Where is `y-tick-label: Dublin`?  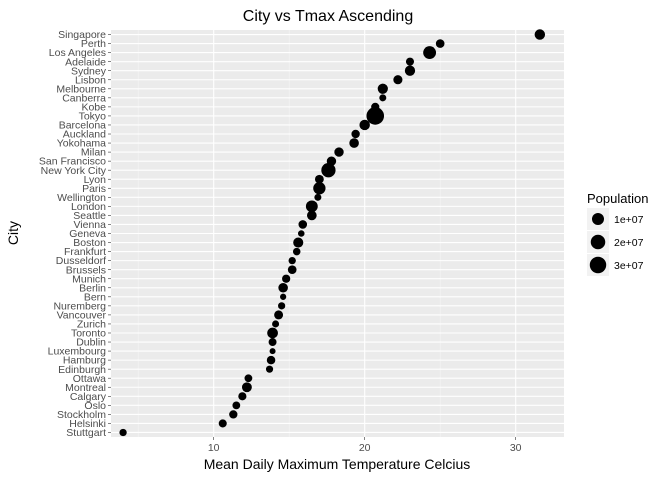 y-tick-label: Dublin is located at coordinates (91, 343).